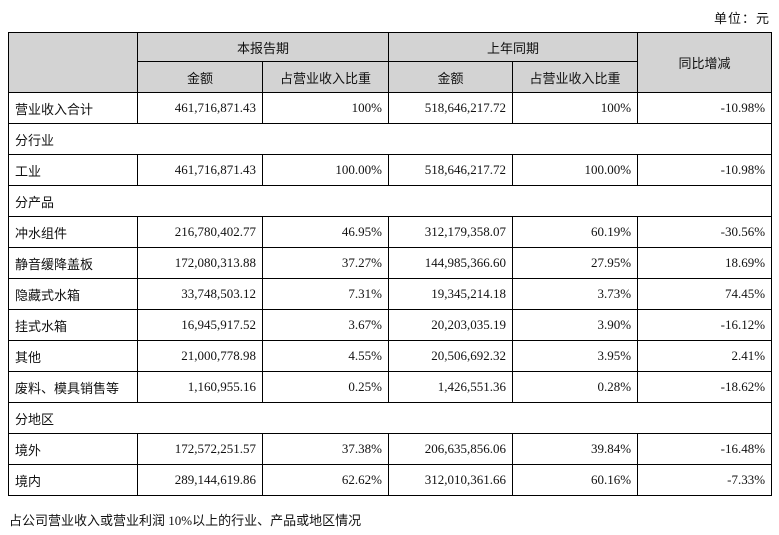 The image size is (779, 535). What do you see at coordinates (200, 232) in the screenshot?
I see `current-amount: 216,780,402.77` at bounding box center [200, 232].